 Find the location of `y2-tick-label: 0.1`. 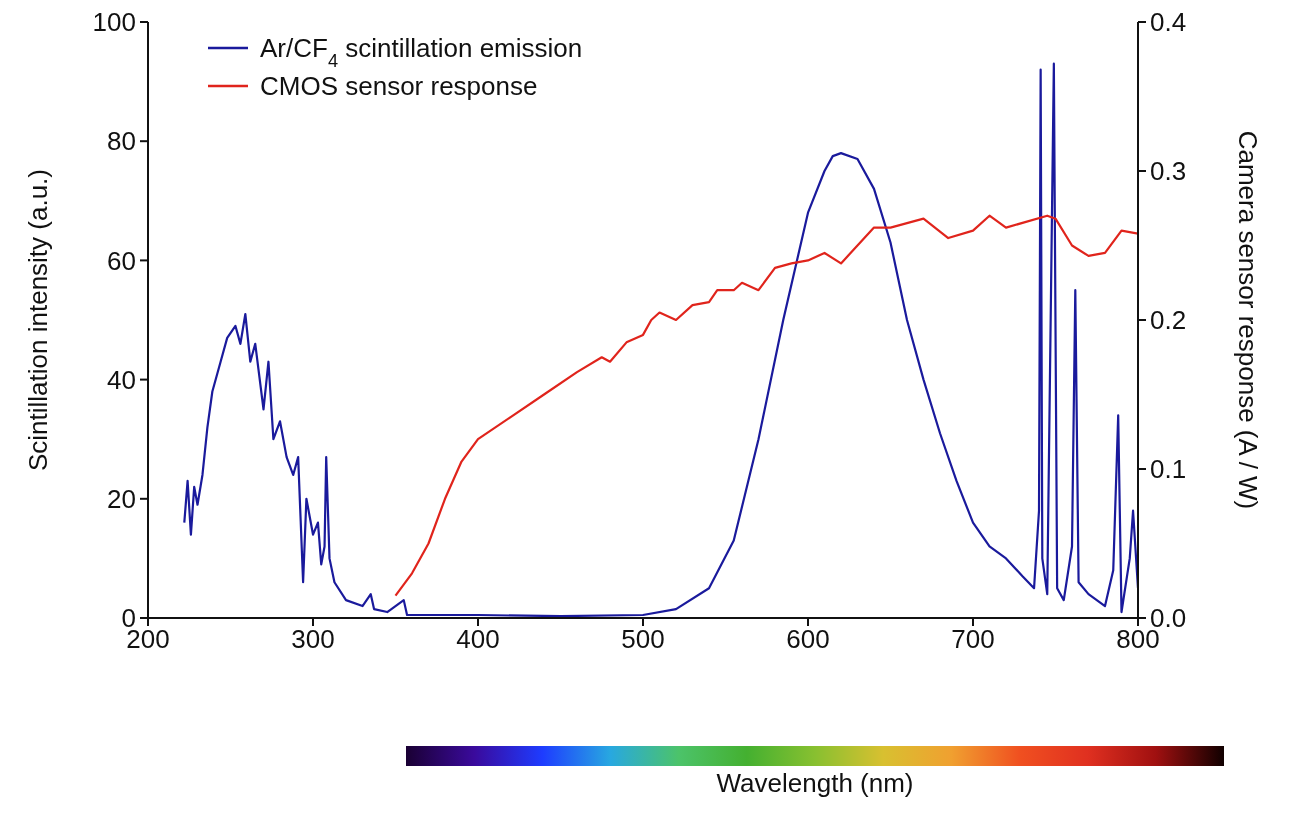

y2-tick-label: 0.1 is located at coordinates (1168, 469).